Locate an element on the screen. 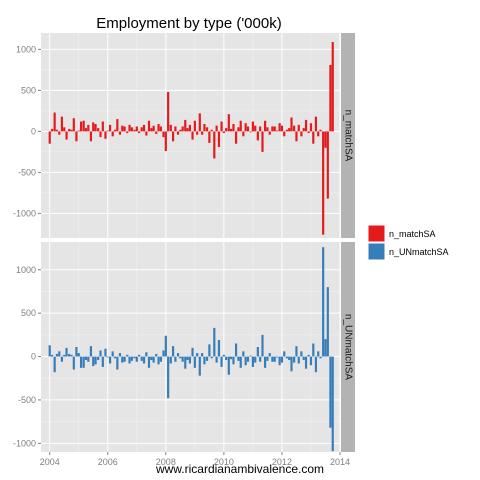 Image resolution: width=480 pixels, height=480 pixels. x-axis-label: www.ricardianambivalence.com is located at coordinates (239, 469).